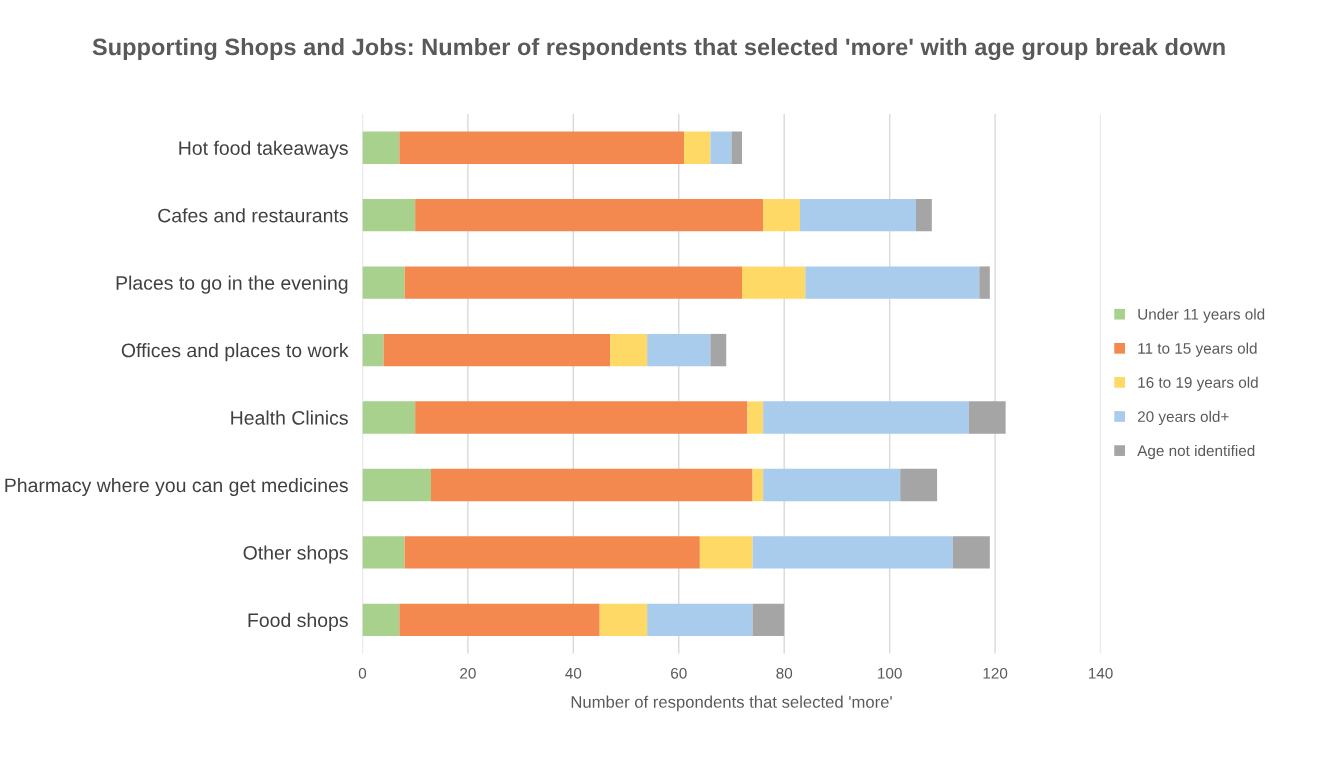 The image size is (1318, 760). Describe the element at coordinates (731, 703) in the screenshot. I see `x-axis-title: Number of respondents that selected 'more'` at that location.